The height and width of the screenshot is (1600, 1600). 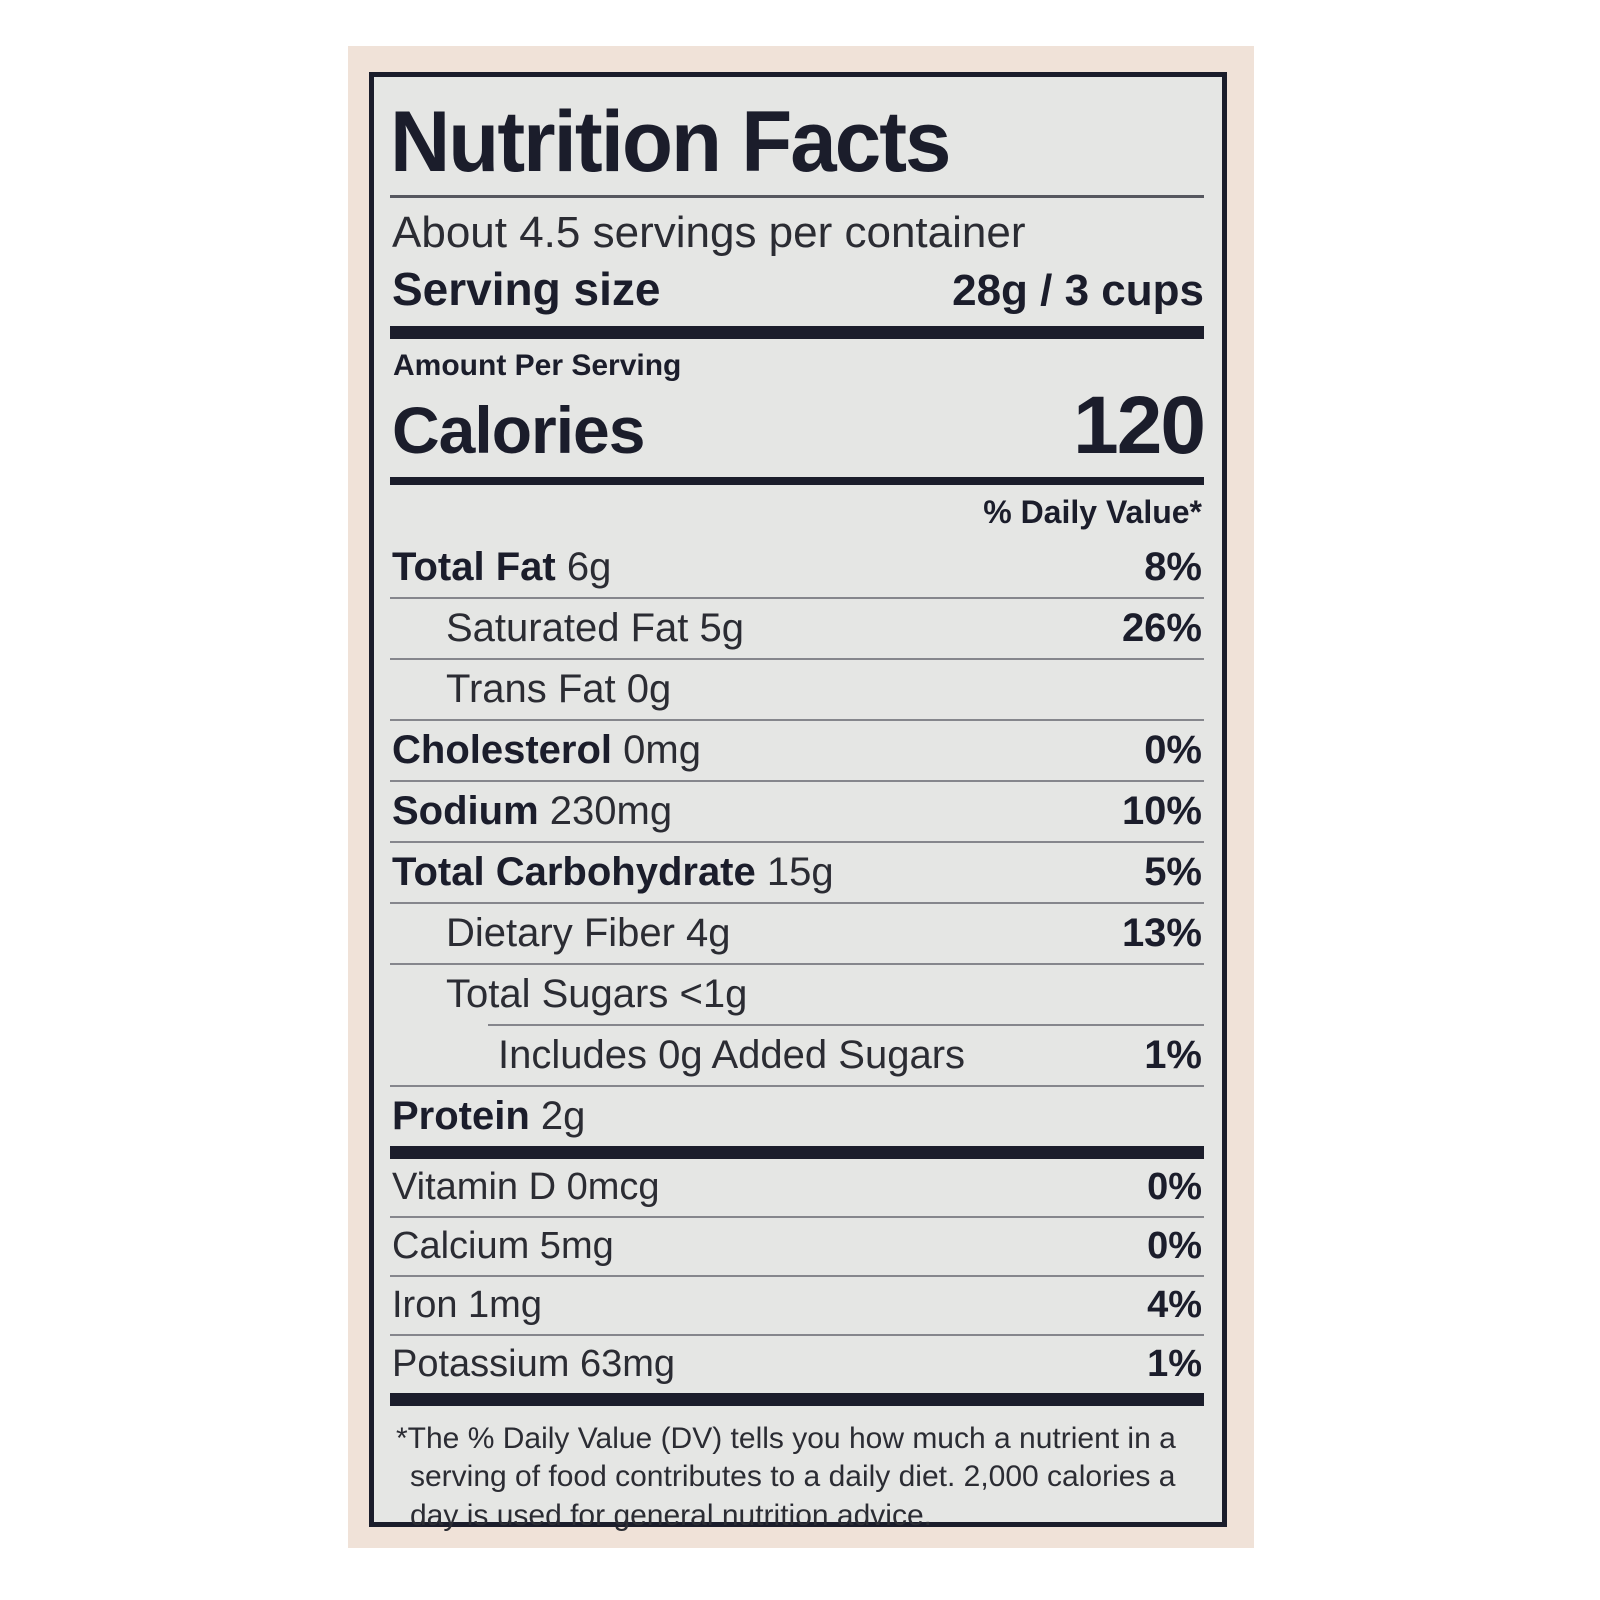 I want to click on nutrient-row: Protein 2g, so click(x=797, y=1116).